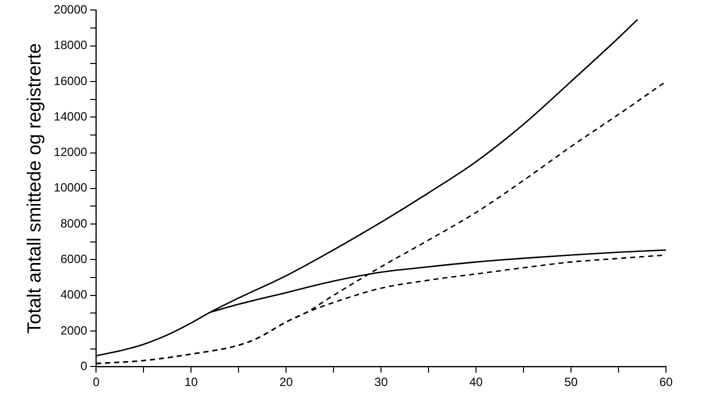  What do you see at coordinates (71, 152) in the screenshot?
I see `y-tick-label: 12000` at bounding box center [71, 152].